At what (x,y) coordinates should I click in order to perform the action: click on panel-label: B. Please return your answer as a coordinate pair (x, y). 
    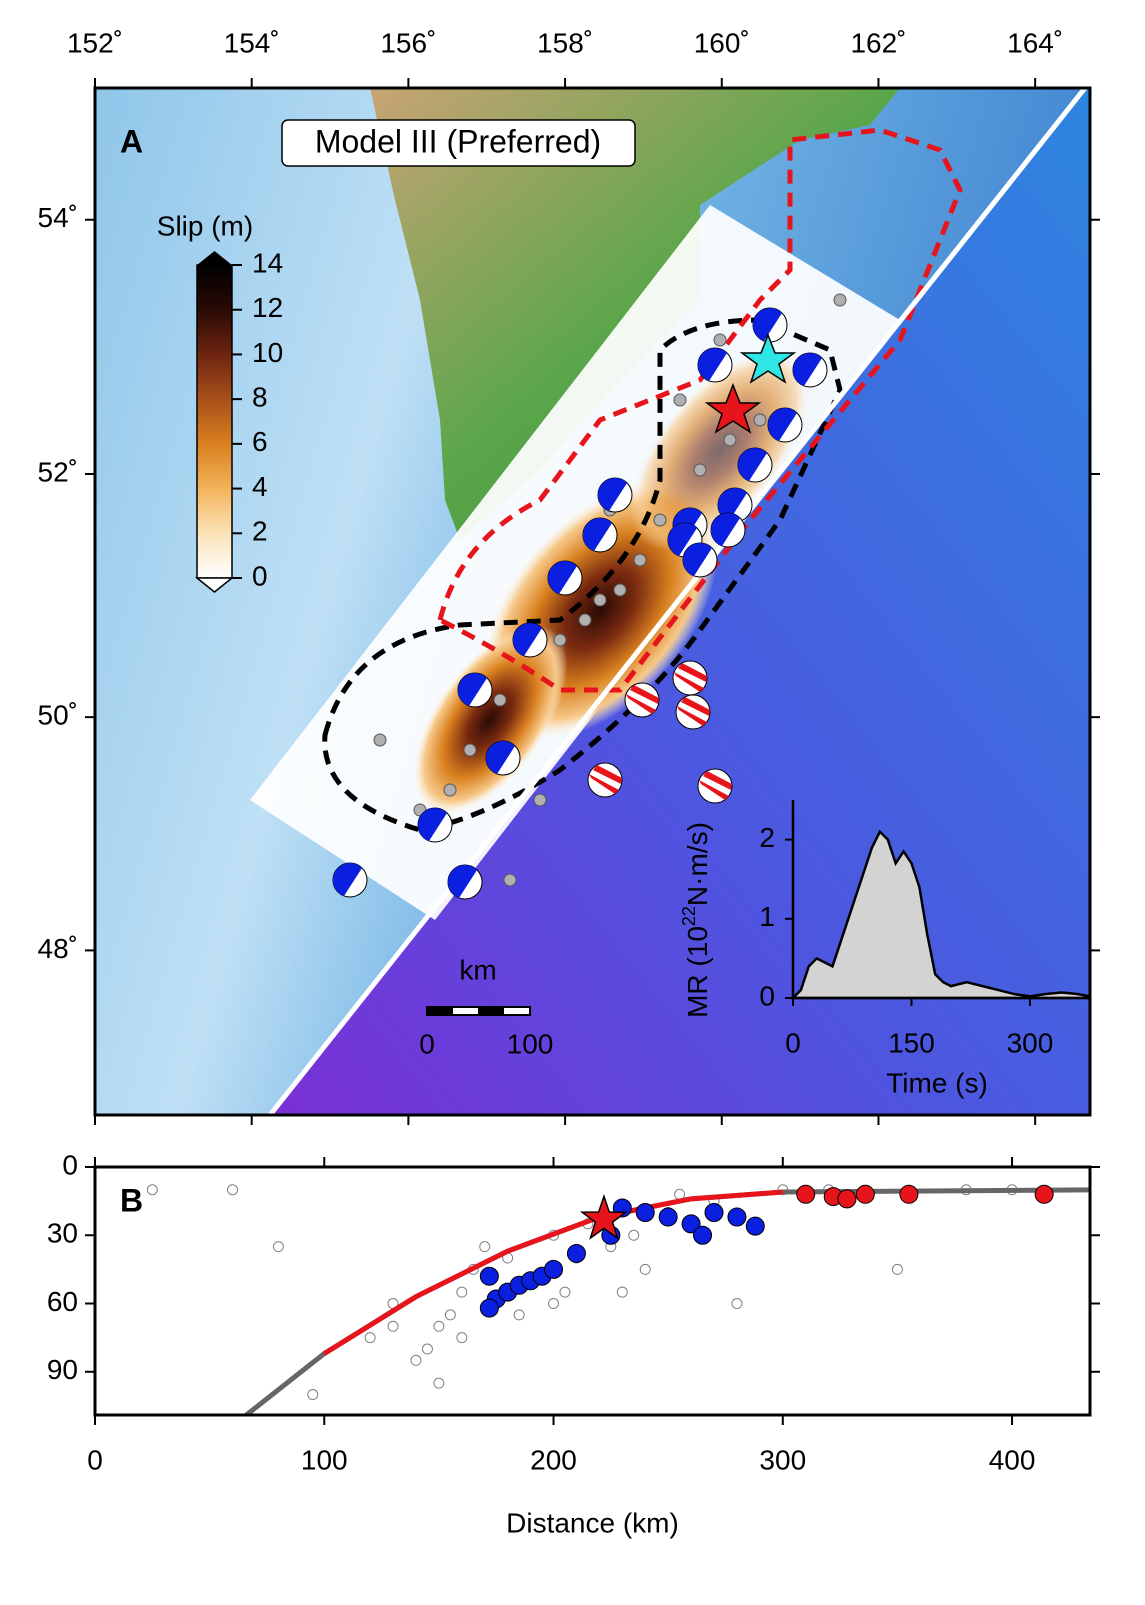
    Looking at the image, I should click on (131, 1200).